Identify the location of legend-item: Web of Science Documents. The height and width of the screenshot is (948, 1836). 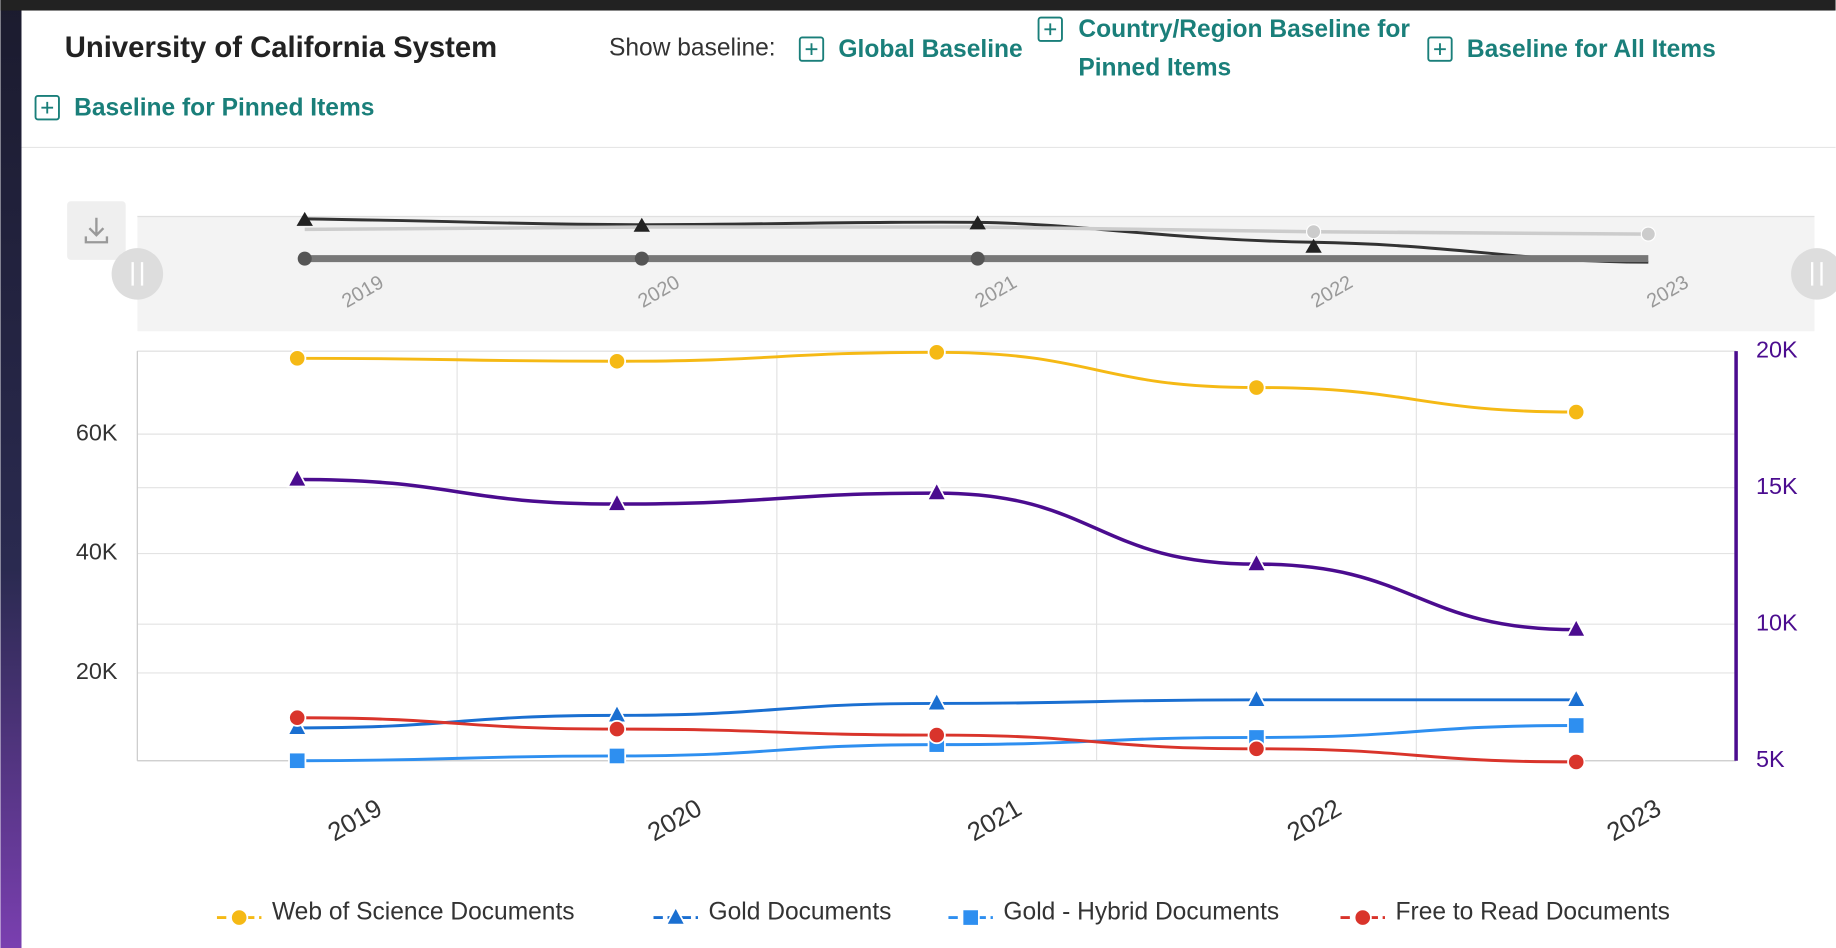
(395, 912).